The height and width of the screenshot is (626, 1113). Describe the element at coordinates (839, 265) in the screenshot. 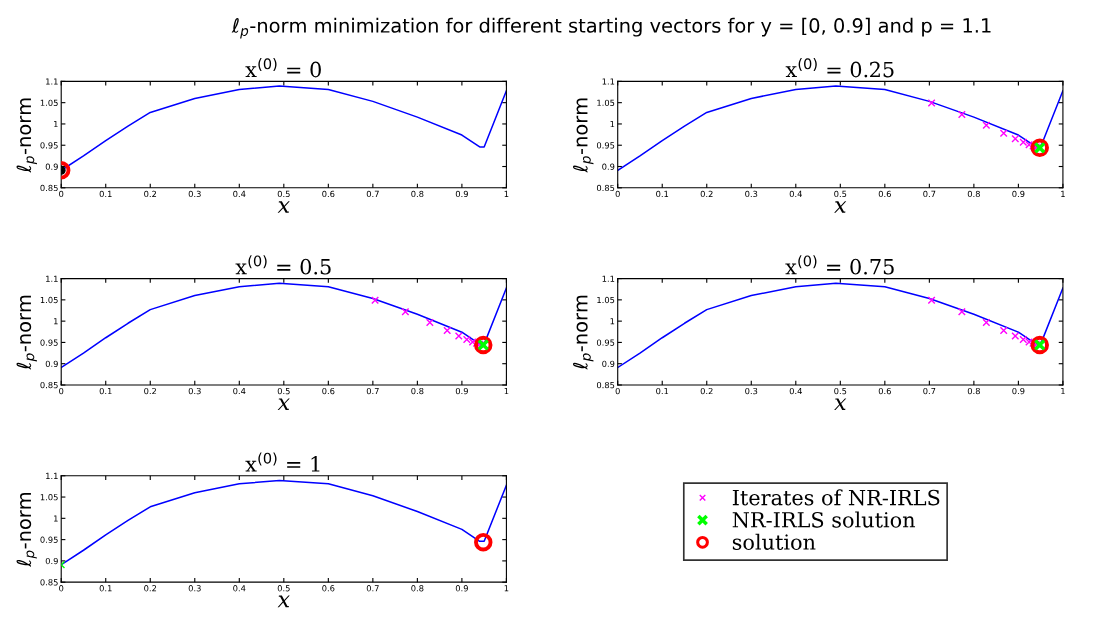

I see `chart-title: x$^{(0)}$ = 0.75` at that location.